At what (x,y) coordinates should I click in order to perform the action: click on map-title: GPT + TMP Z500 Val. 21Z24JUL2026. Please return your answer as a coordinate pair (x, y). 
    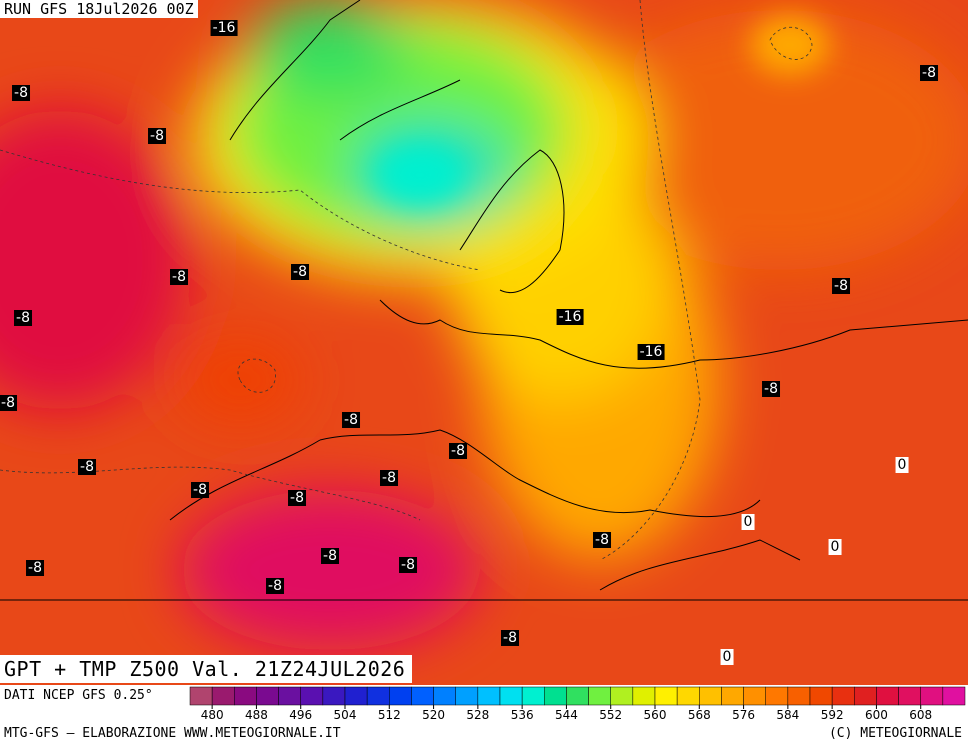
    Looking at the image, I should click on (206, 669).